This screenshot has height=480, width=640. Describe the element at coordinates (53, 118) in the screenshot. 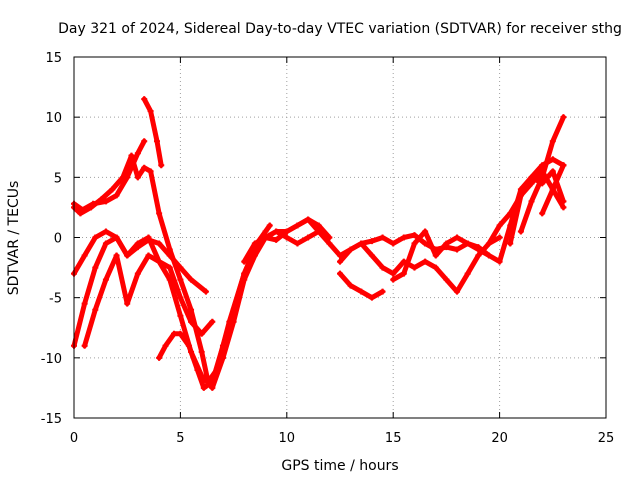

I see `y-tick-label: 10` at that location.